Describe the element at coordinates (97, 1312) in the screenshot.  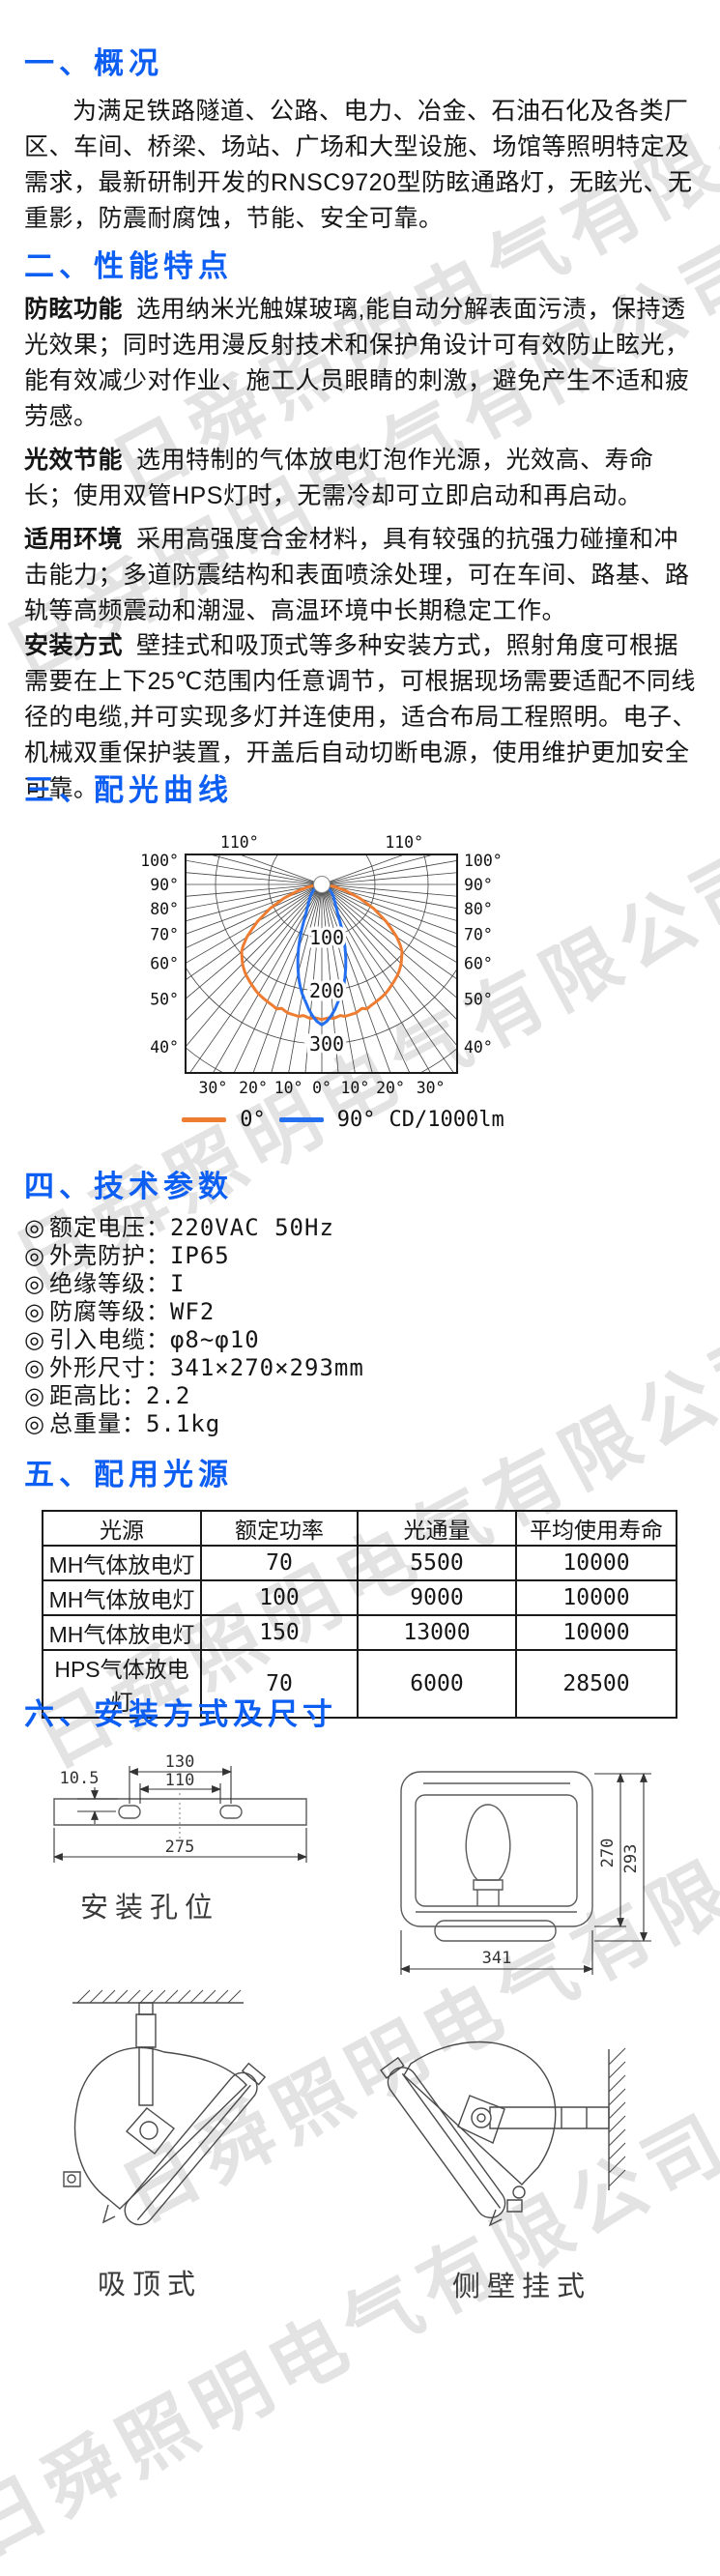
I see `param-label: 防腐等级` at that location.